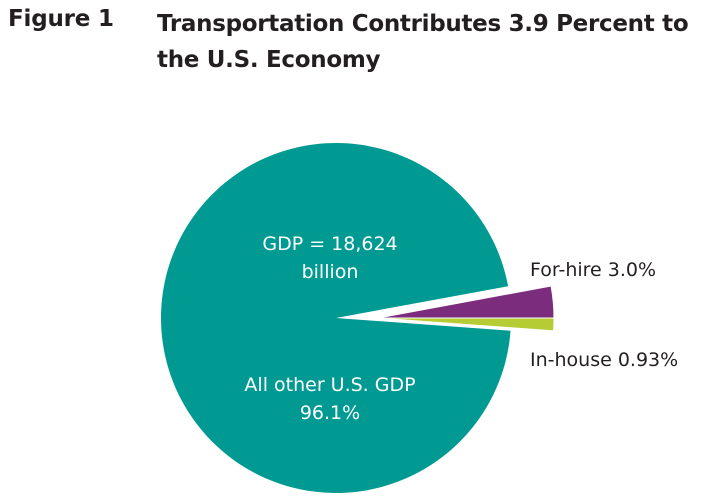 Image resolution: width=726 pixels, height=498 pixels. Describe the element at coordinates (604, 360) in the screenshot. I see `slice-label-in-house: In-house 0.93%` at that location.